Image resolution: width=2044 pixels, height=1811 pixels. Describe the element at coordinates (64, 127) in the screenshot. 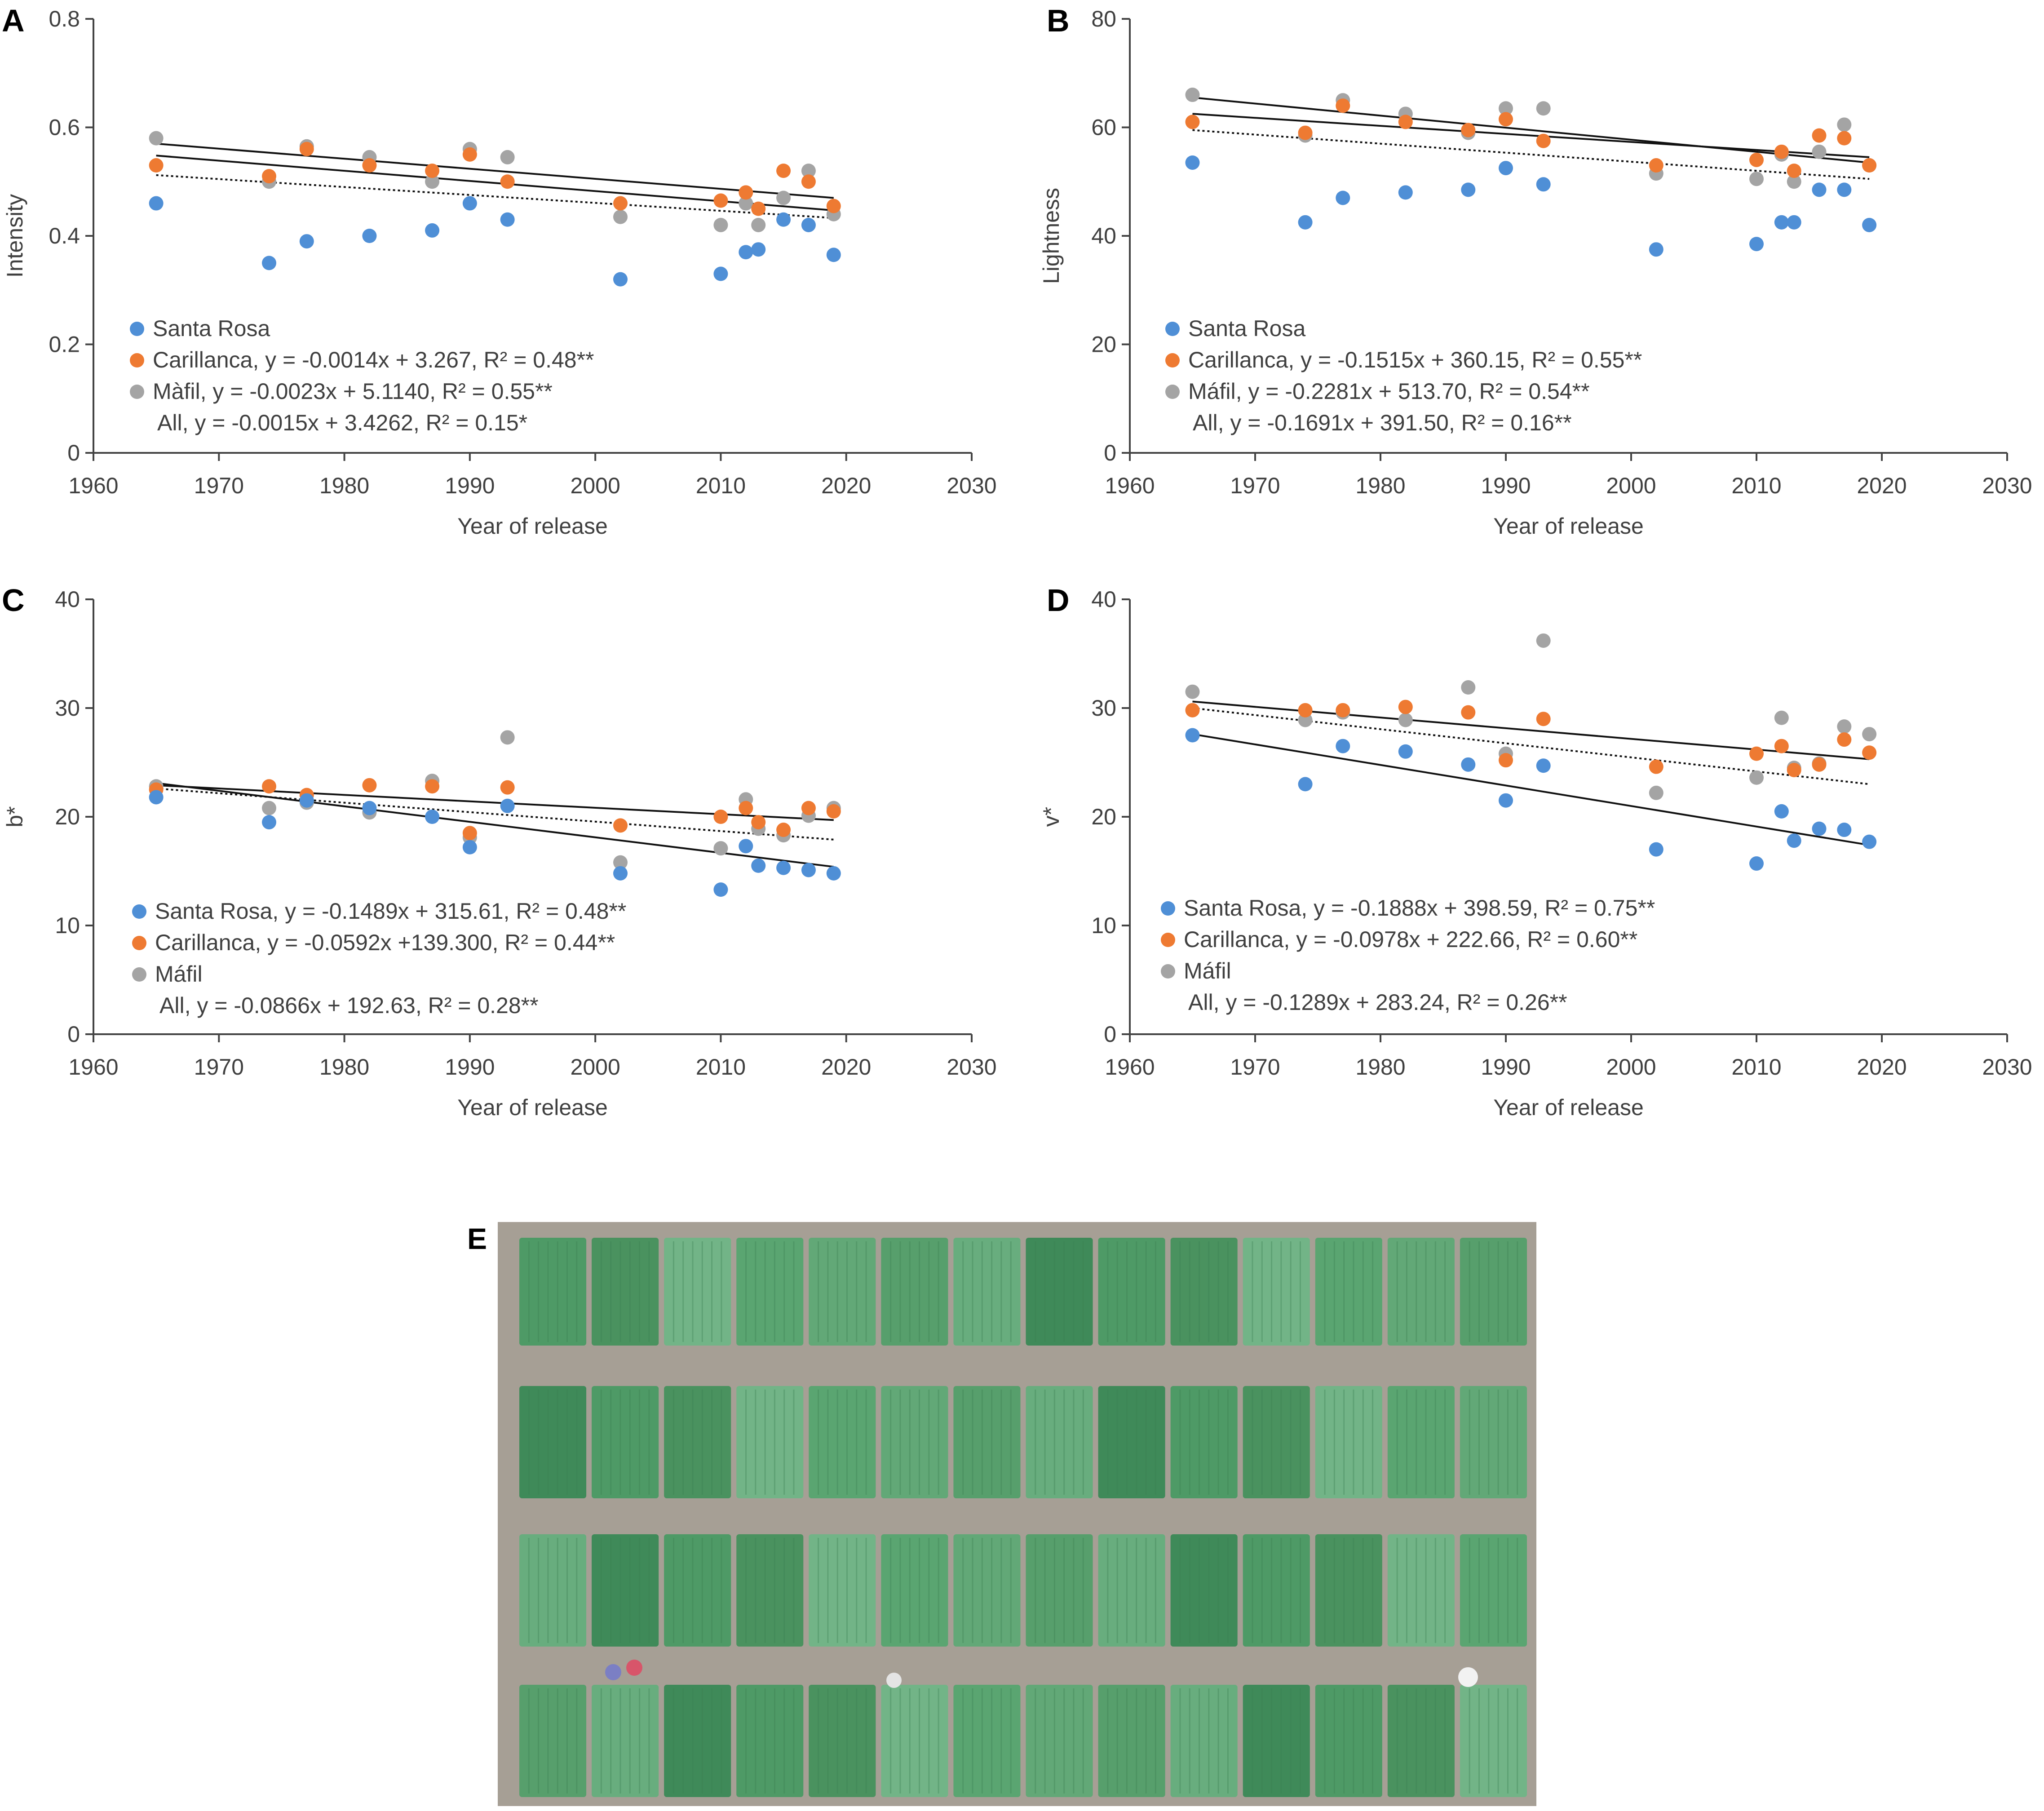

I see `y-tick-label: 0.6` at that location.